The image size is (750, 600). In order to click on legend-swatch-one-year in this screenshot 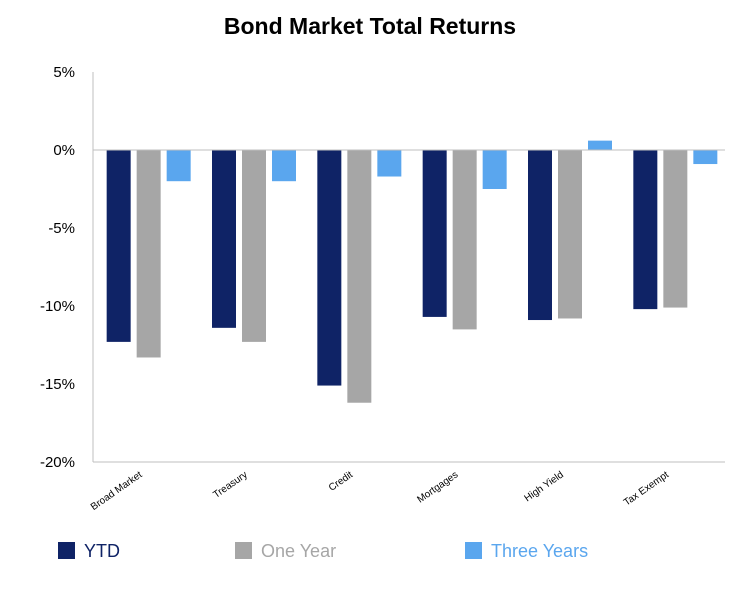, I will do `click(243, 550)`.